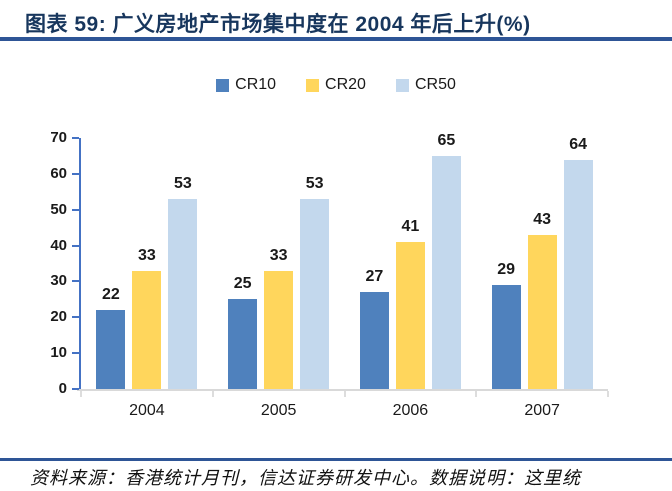  Describe the element at coordinates (147, 410) in the screenshot. I see `x-axis-category-label: 2004` at that location.